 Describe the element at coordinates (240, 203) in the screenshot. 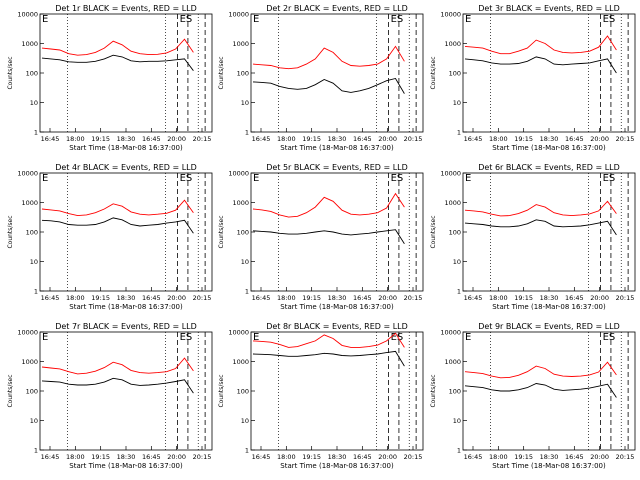

I see `det-5r-ytick-label-3: 1000` at that location.